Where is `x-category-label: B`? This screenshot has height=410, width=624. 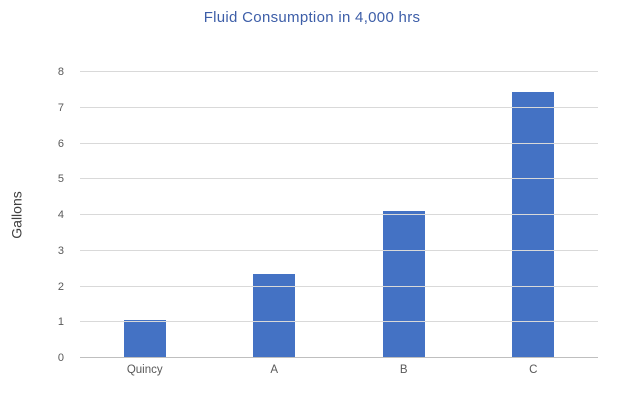 x-category-label: B is located at coordinates (403, 370).